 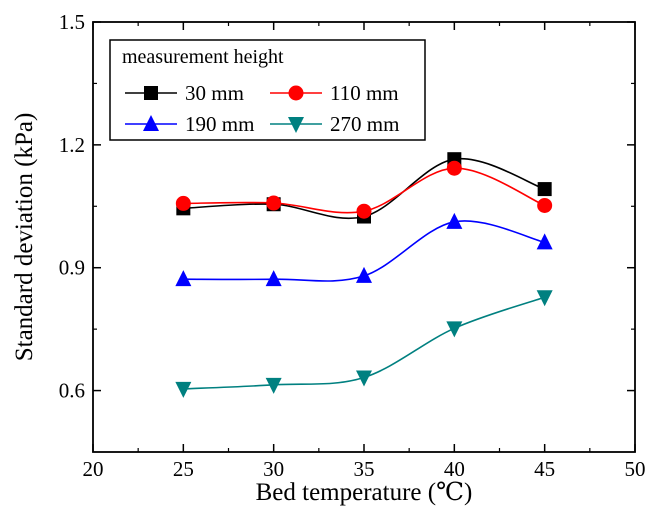 What do you see at coordinates (296, 125) in the screenshot?
I see `legend-marker-270-mm` at bounding box center [296, 125].